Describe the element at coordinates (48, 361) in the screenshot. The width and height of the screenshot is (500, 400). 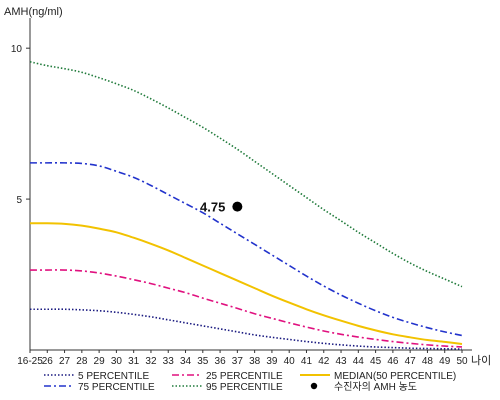
I see `x-tick-label: 26` at that location.